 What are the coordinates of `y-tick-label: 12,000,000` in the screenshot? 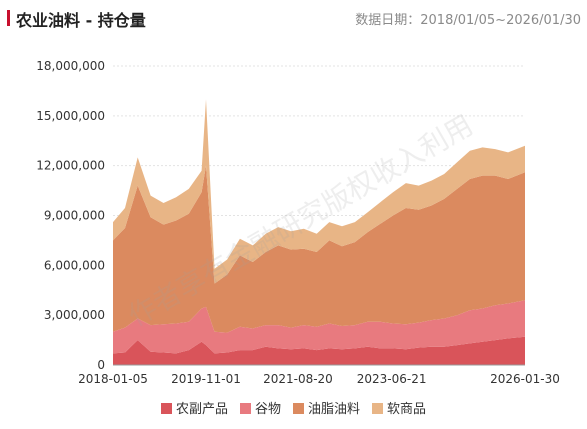 It's located at (70, 166).